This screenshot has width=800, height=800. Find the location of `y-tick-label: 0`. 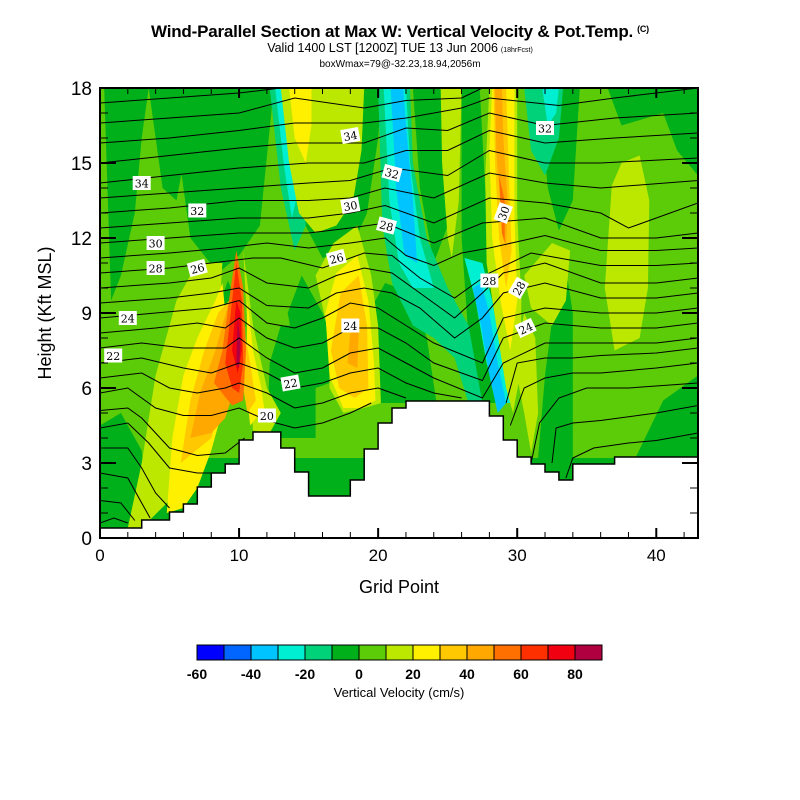

y-tick-label: 0 is located at coordinates (86, 539).